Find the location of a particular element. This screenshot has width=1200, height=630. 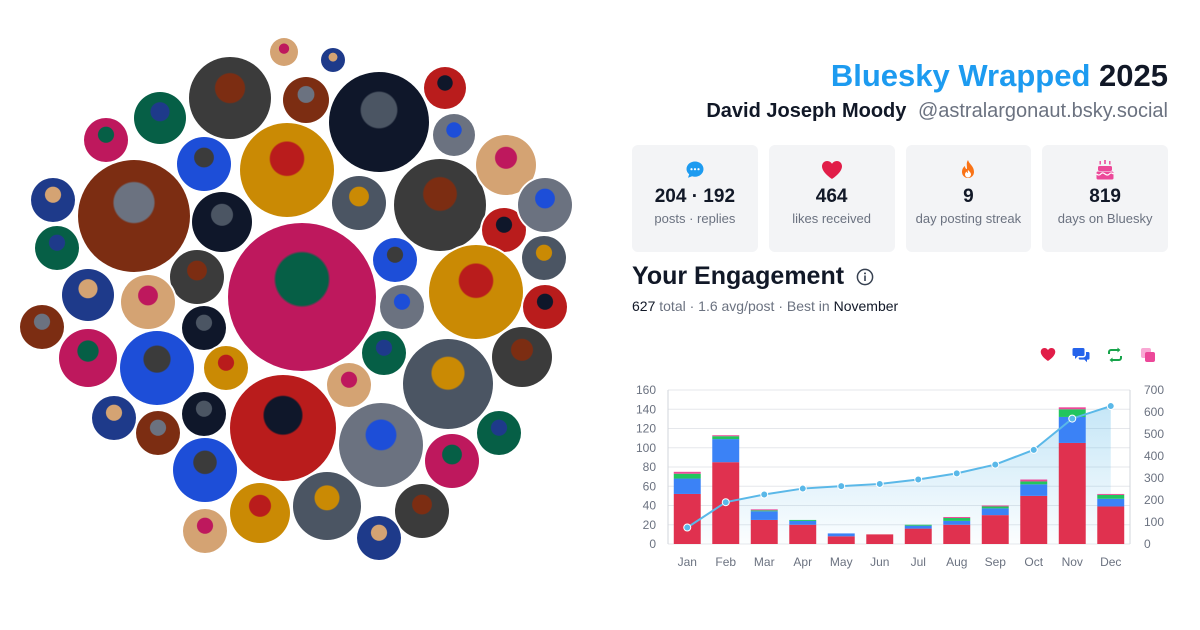

y-tick-label-right: 600 is located at coordinates (1154, 412).